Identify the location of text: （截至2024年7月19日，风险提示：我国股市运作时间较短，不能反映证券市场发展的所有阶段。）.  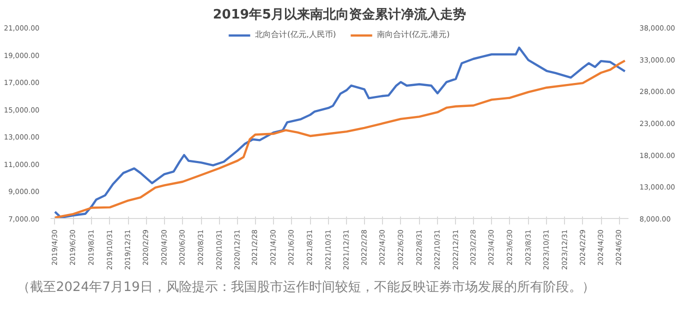
(306, 288).